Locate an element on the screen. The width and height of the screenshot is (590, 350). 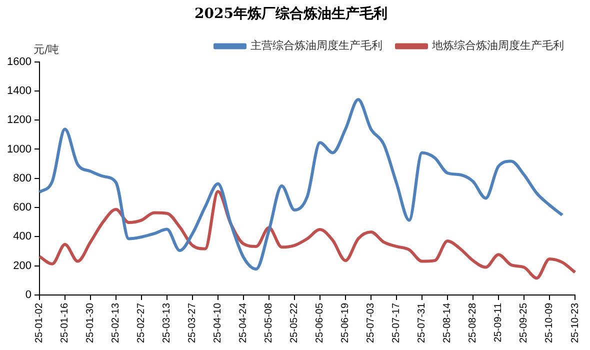
y-tick-label: 800 is located at coordinates (22, 178).